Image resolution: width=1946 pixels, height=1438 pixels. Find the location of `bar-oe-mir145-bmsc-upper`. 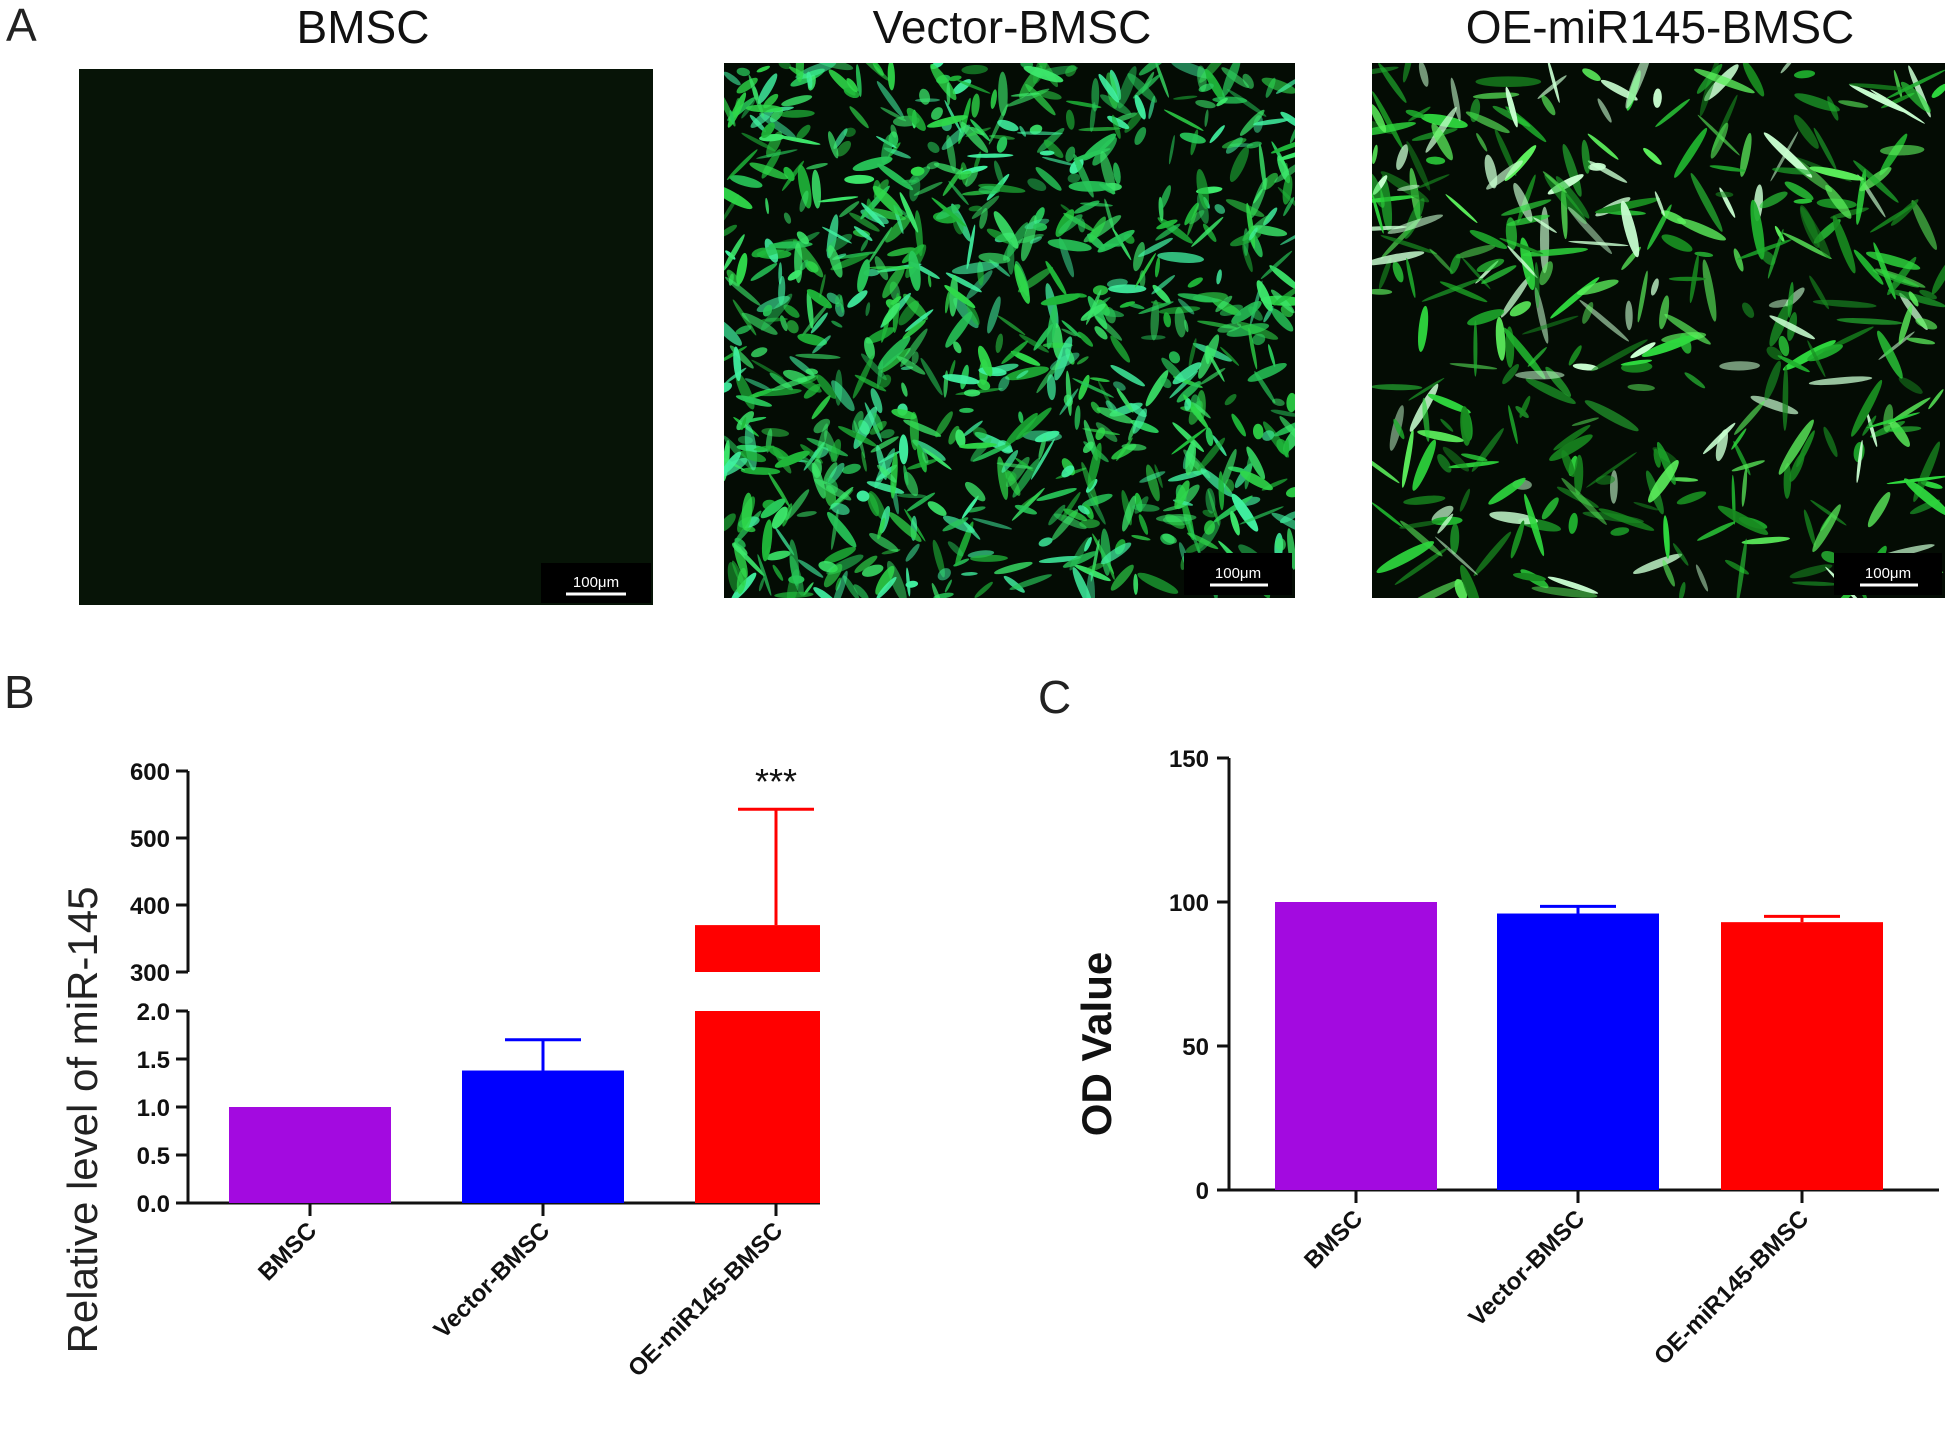

bar-oe-mir145-bmsc-upper is located at coordinates (757, 948).